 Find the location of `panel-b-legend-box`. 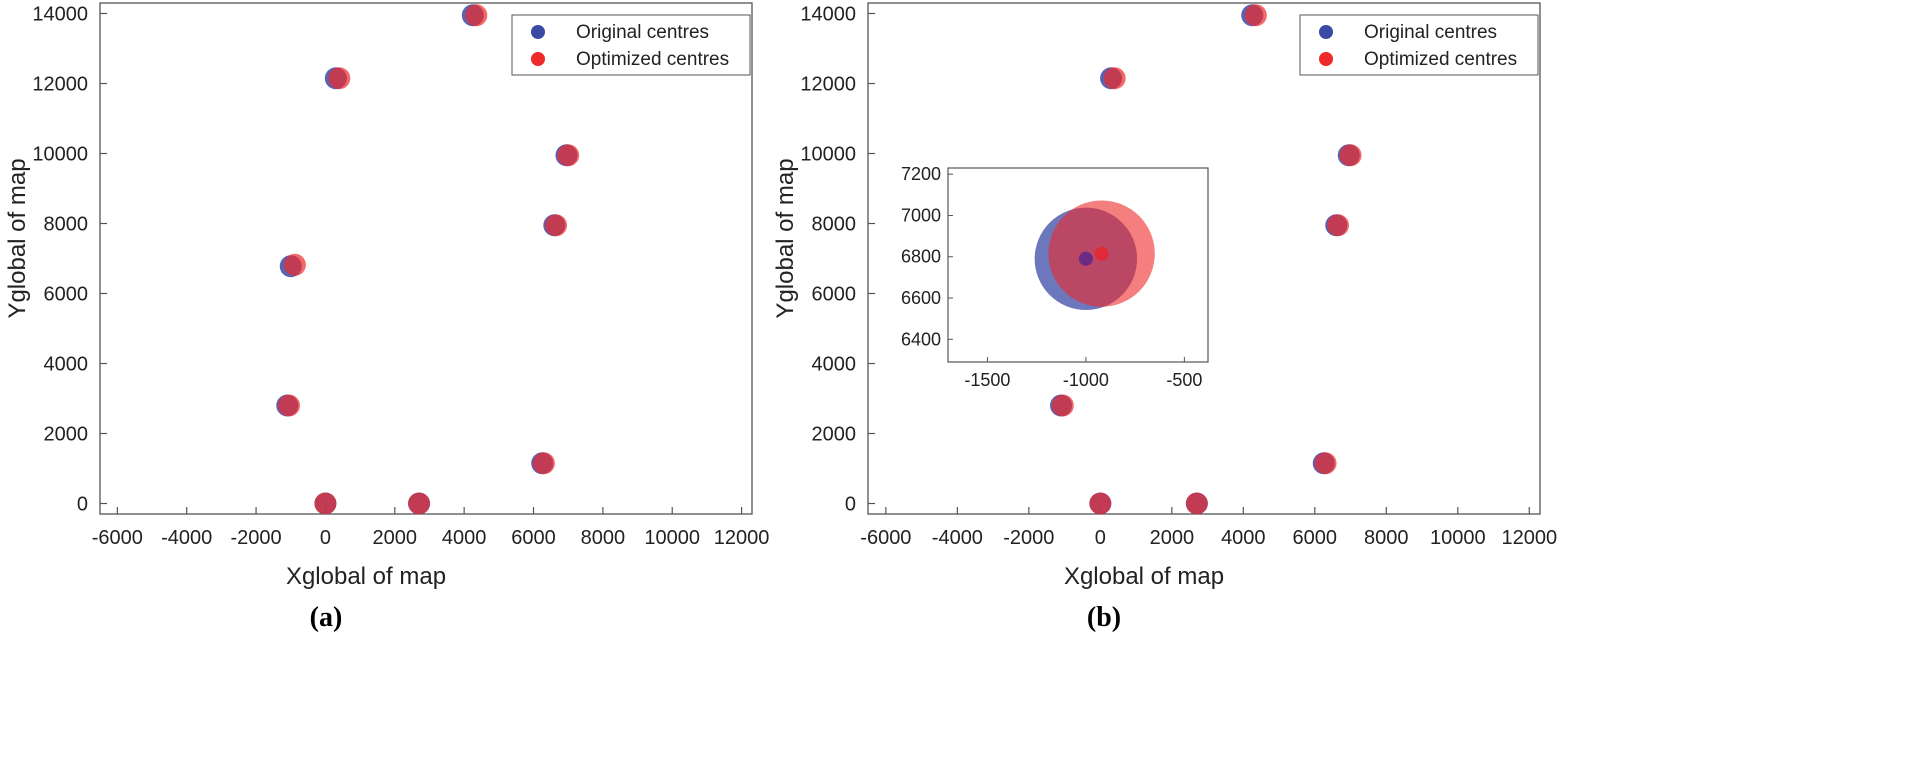

panel-b-legend-box is located at coordinates (1419, 45).